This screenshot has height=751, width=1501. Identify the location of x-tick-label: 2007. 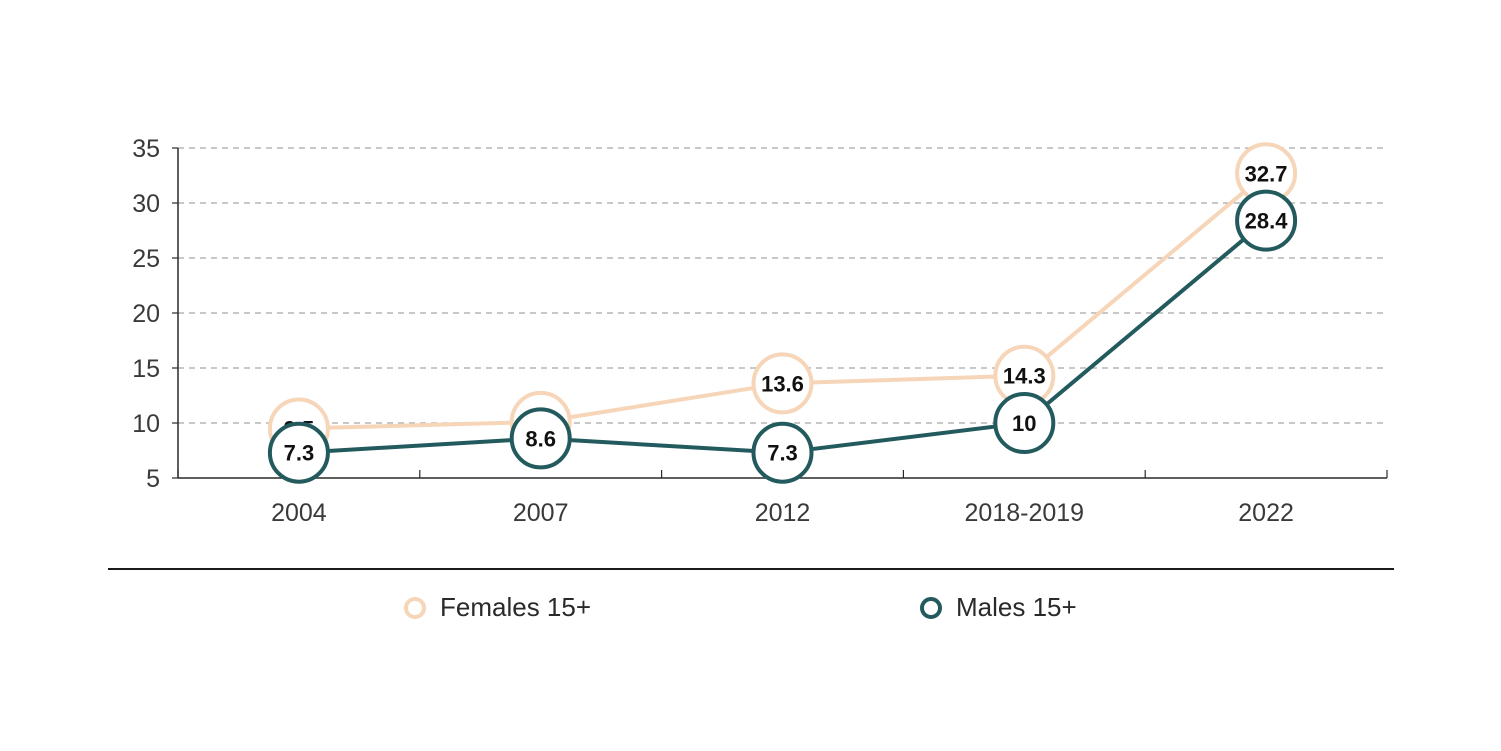
(541, 513).